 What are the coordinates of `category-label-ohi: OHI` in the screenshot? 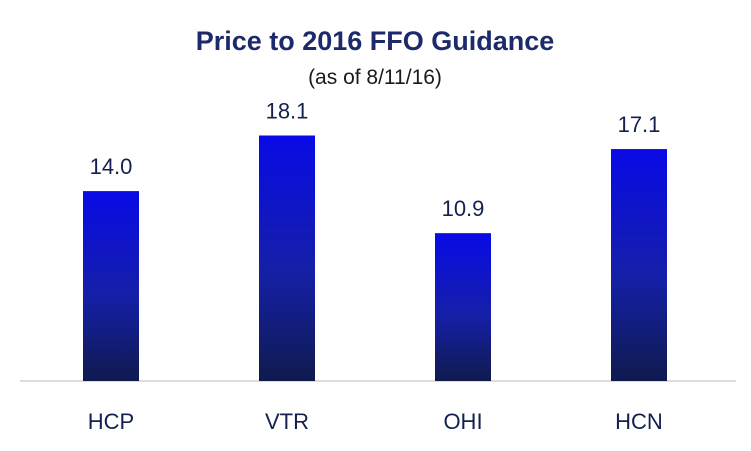 It's located at (462, 421).